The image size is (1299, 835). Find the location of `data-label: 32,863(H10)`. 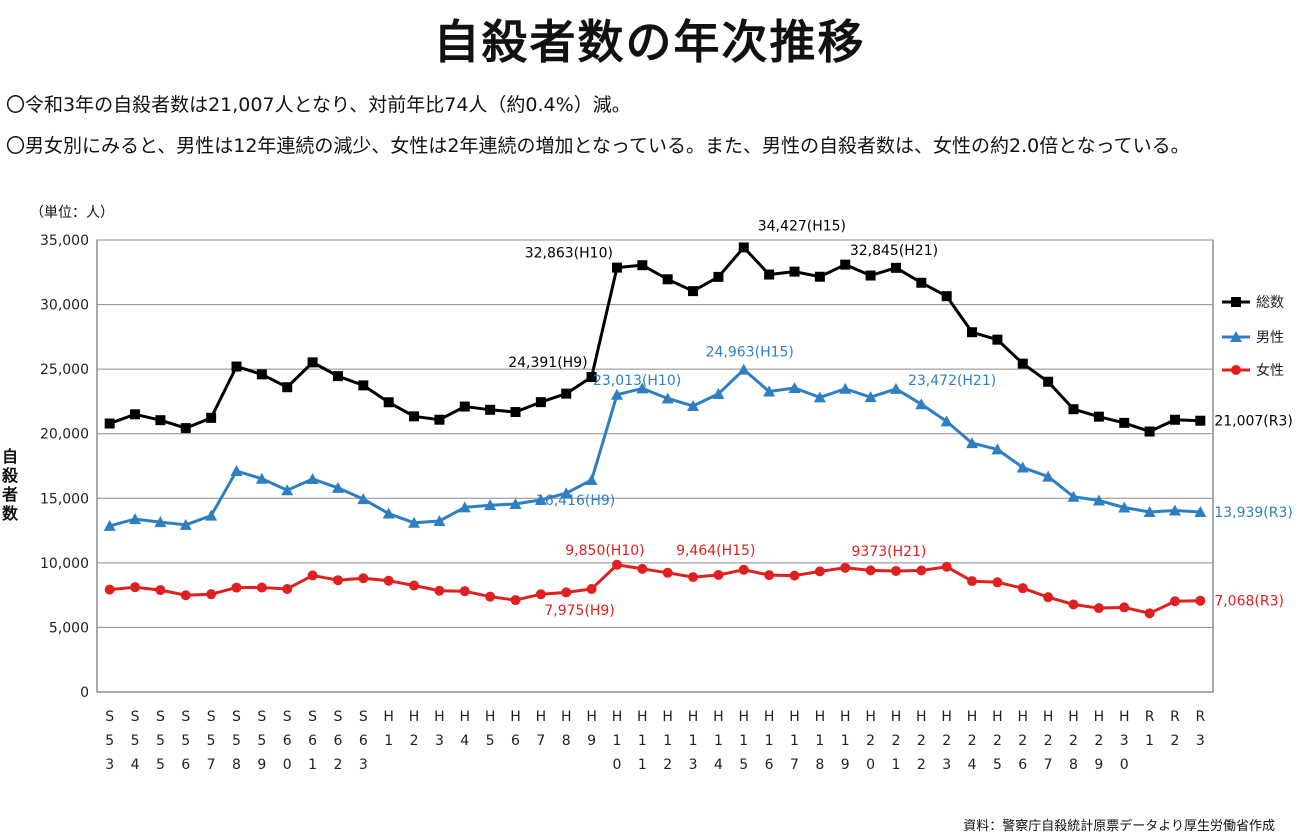

data-label: 32,863(H10) is located at coordinates (569, 254).